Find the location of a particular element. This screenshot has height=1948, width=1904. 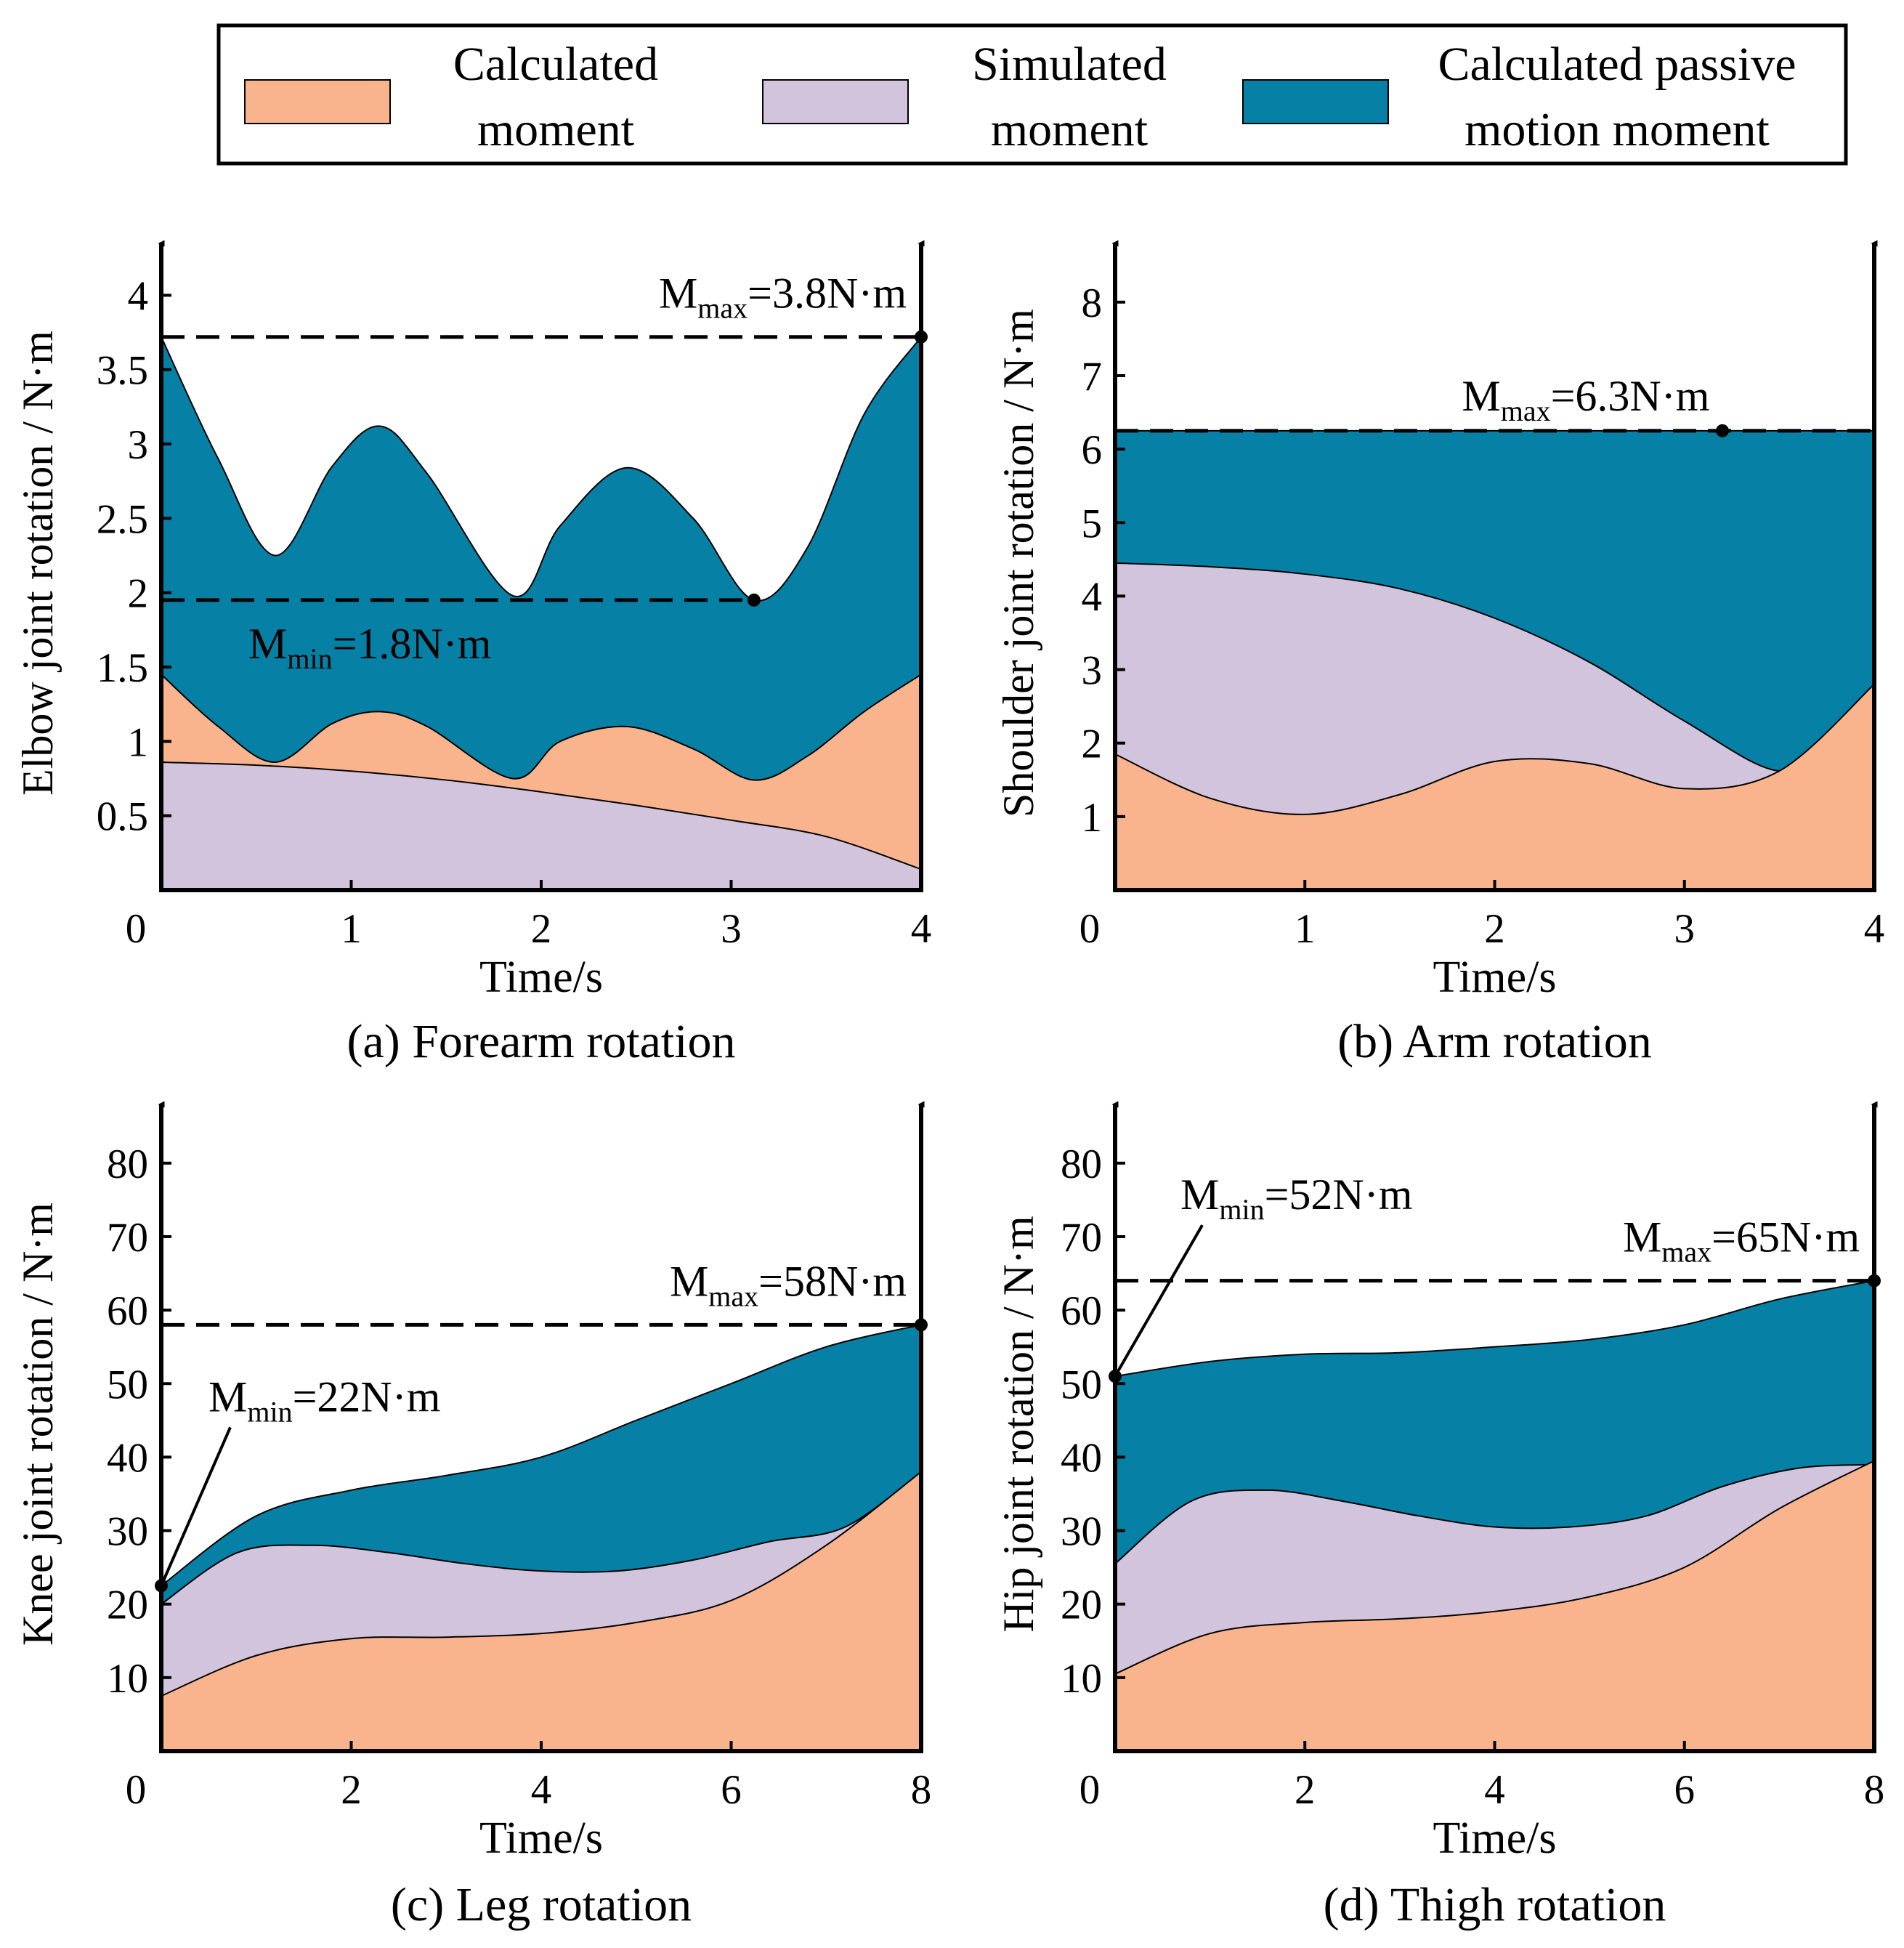

y-tick-label: 6 is located at coordinates (1092, 450).